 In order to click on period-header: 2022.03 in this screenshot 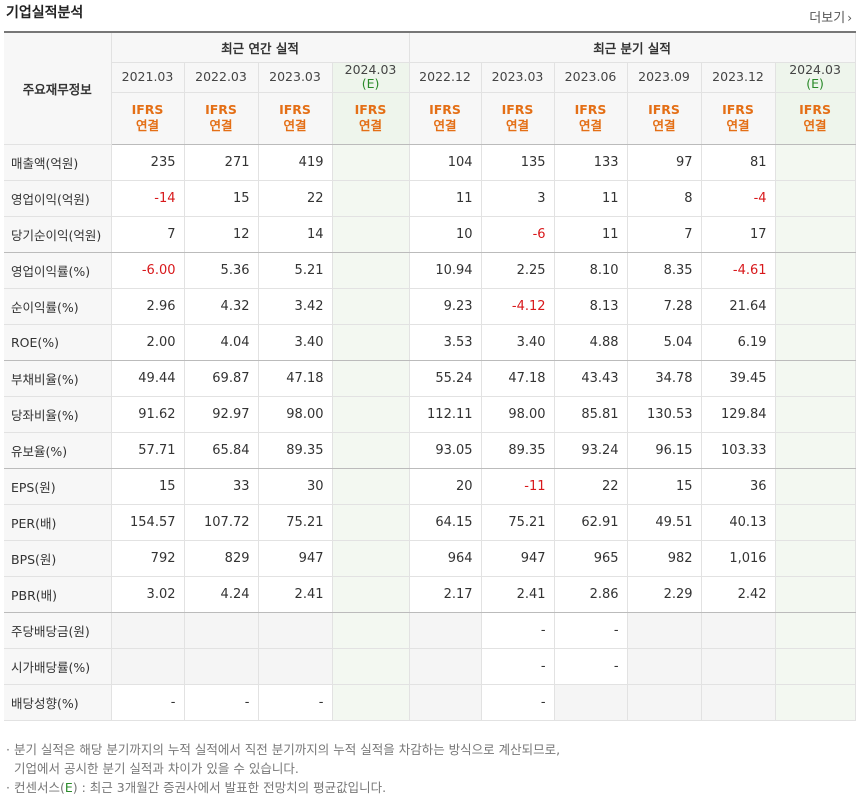, I will do `click(221, 77)`.